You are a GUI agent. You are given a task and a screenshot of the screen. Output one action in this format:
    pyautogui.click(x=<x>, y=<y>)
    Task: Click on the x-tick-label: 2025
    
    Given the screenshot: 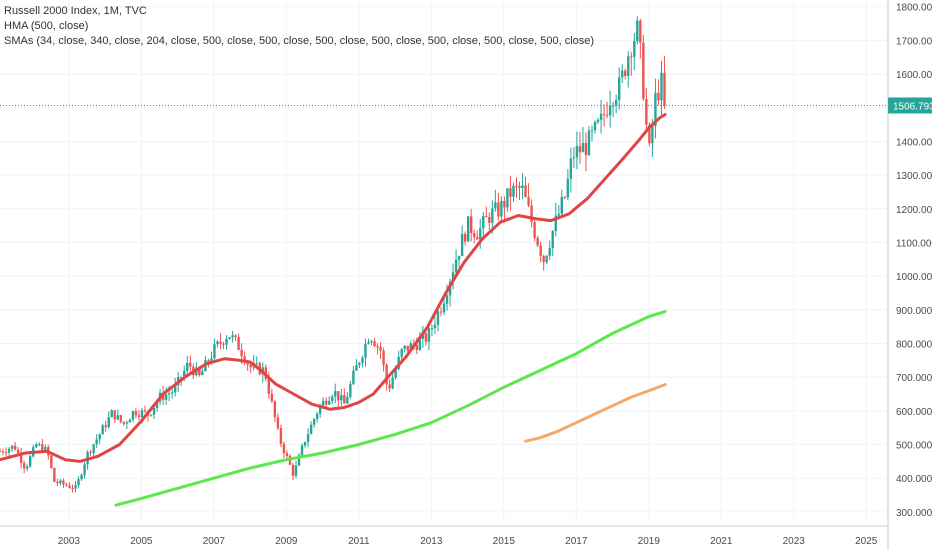 What is the action you would take?
    pyautogui.click(x=866, y=541)
    